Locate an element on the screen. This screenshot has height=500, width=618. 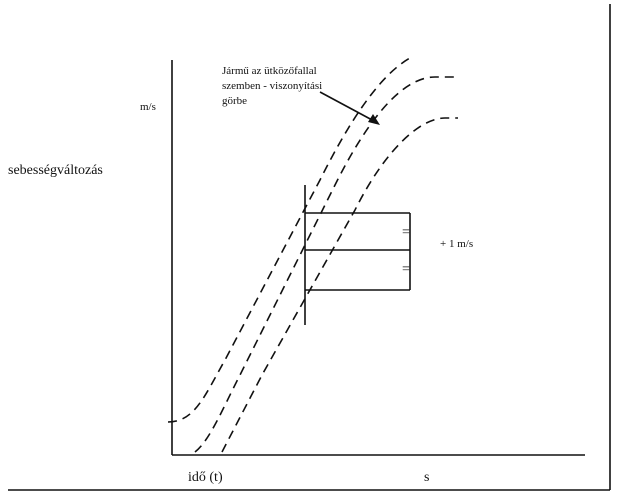
step-label: + 1 m/s is located at coordinates (456, 244).